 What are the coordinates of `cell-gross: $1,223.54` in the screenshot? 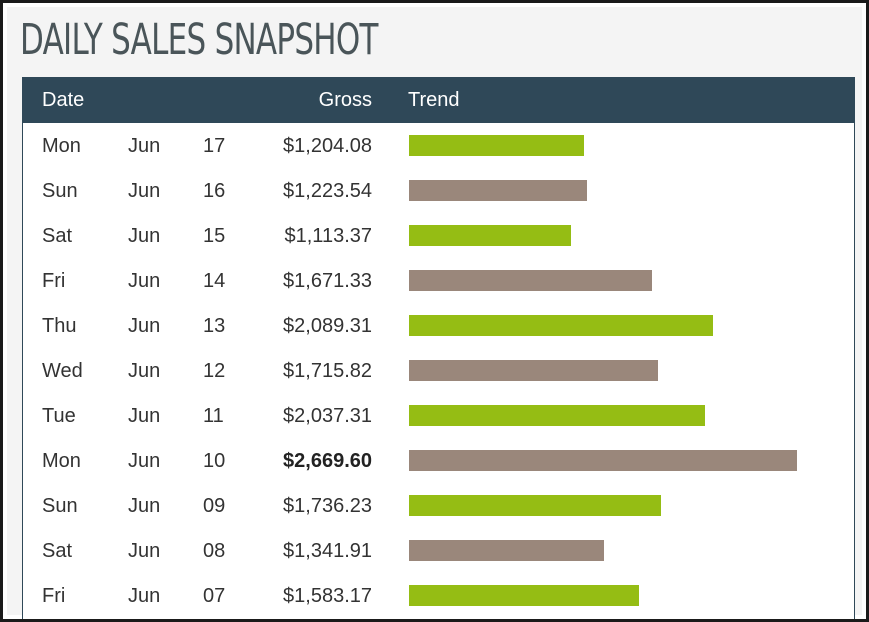 It's located at (327, 191).